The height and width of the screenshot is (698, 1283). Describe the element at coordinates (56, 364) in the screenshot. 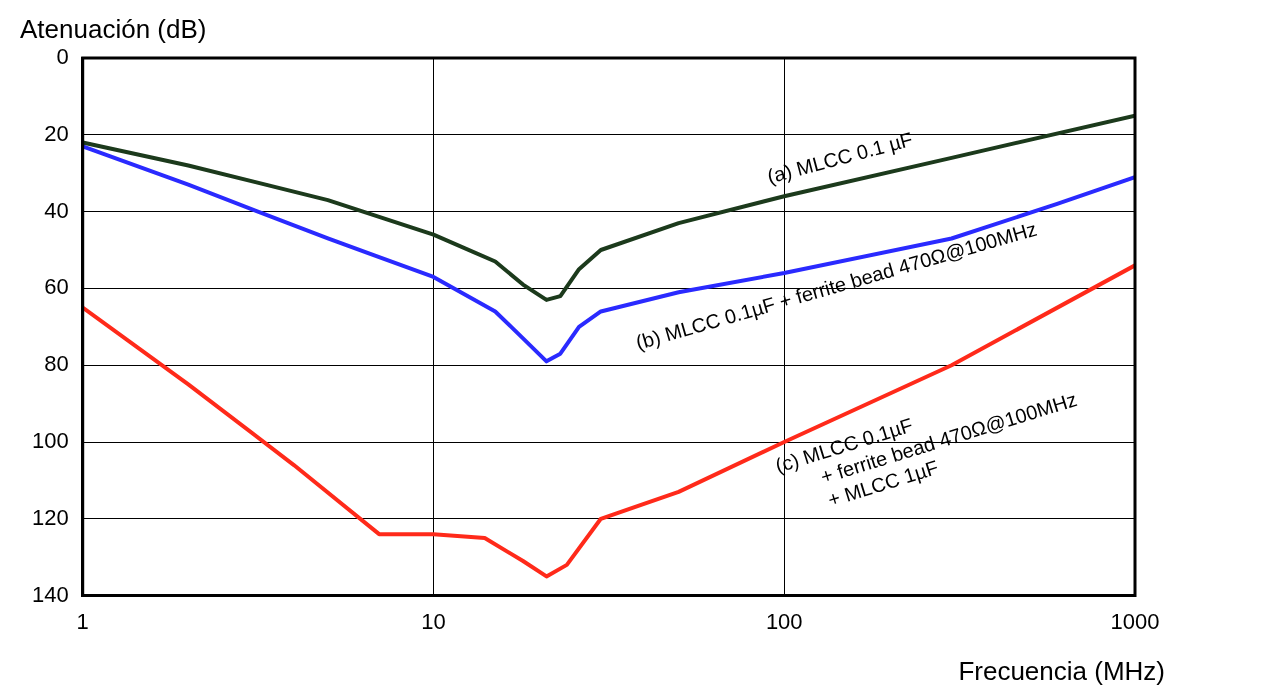

I see `y-tick-label: 80` at that location.